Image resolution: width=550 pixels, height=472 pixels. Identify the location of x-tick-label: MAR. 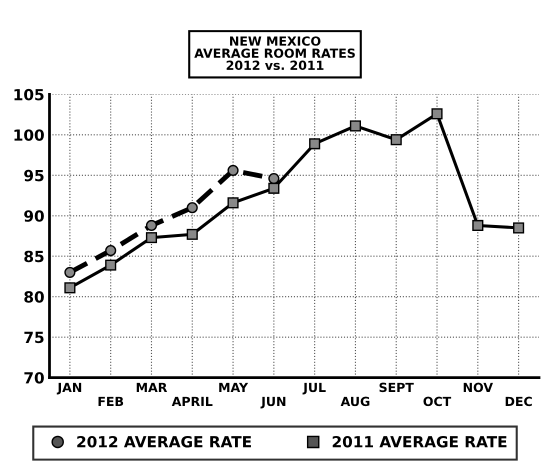
(152, 387).